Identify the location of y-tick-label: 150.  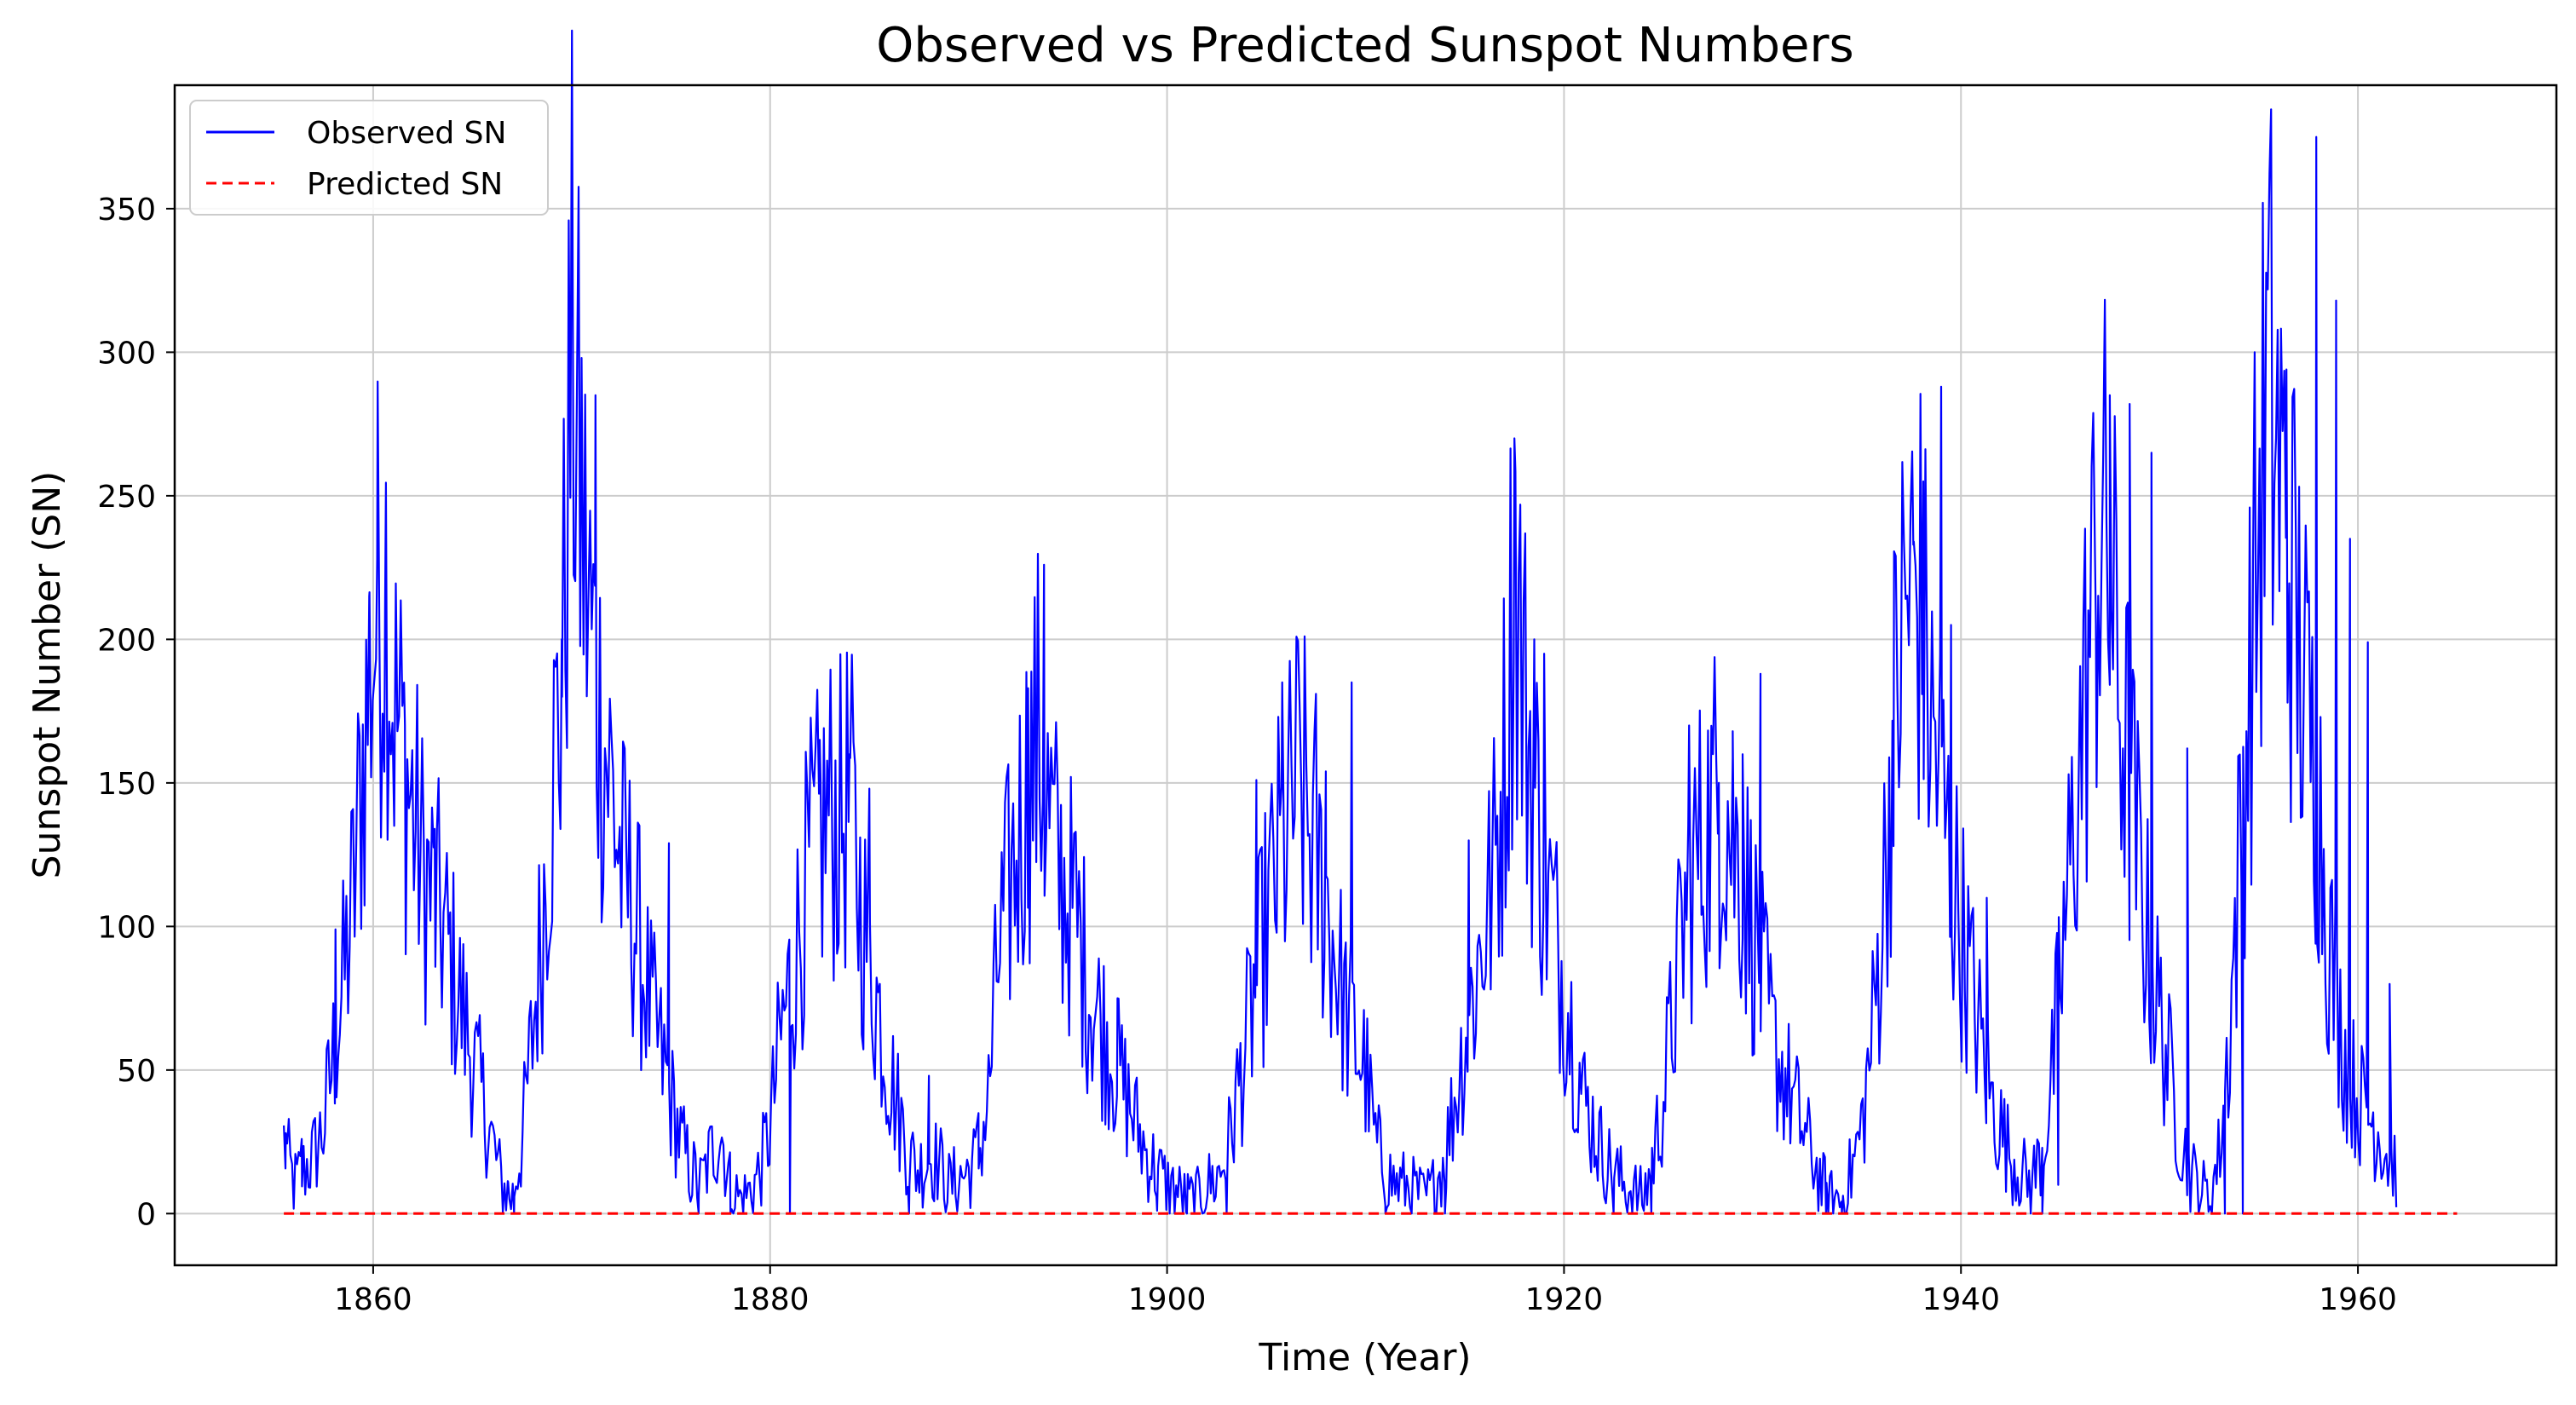
(126, 784).